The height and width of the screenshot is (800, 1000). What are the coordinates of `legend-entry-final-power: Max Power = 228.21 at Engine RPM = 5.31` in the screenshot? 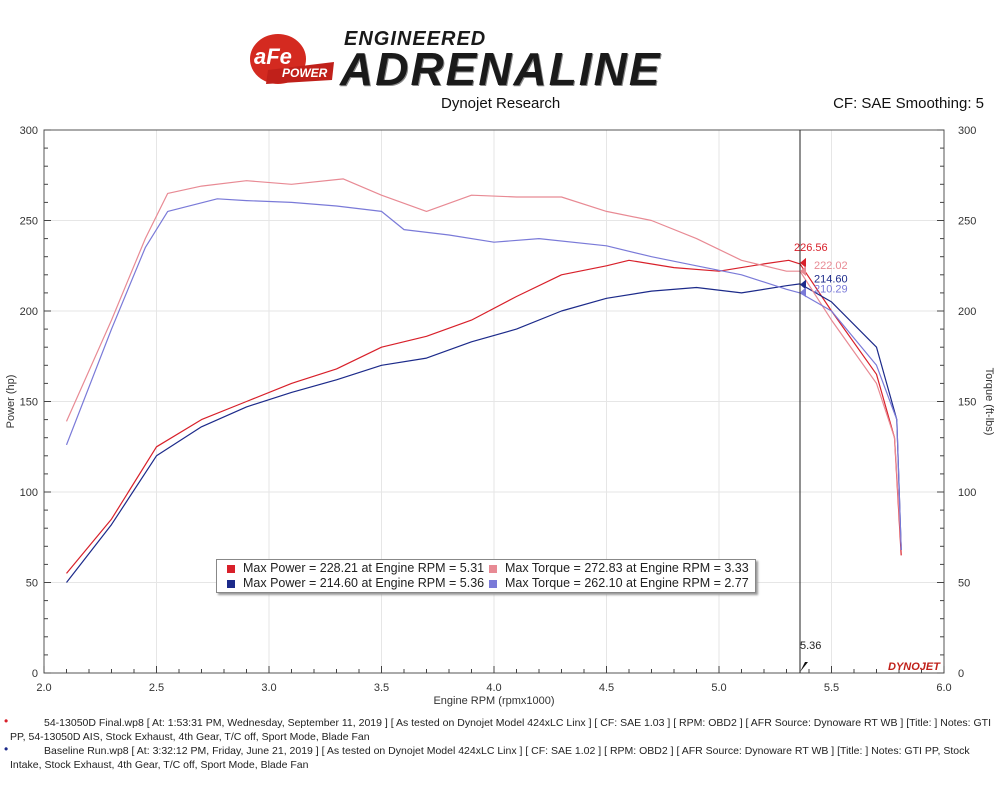 It's located at (352, 568).